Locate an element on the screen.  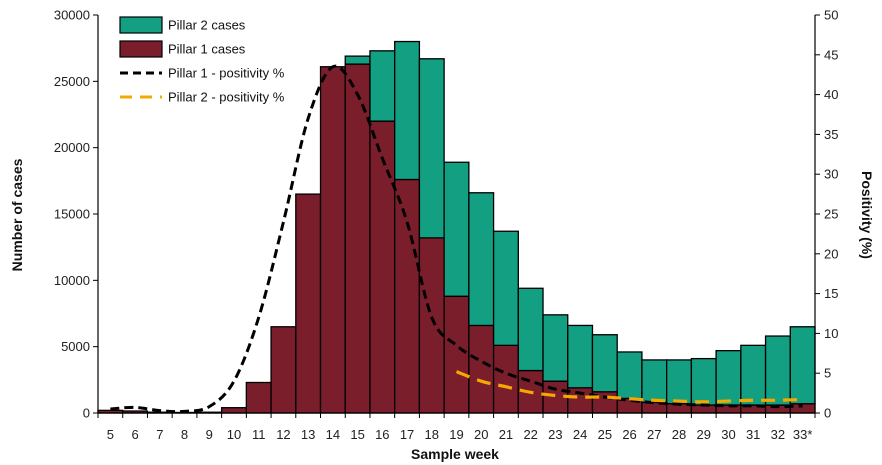
y-axis-title: Number of cases is located at coordinates (17, 214).